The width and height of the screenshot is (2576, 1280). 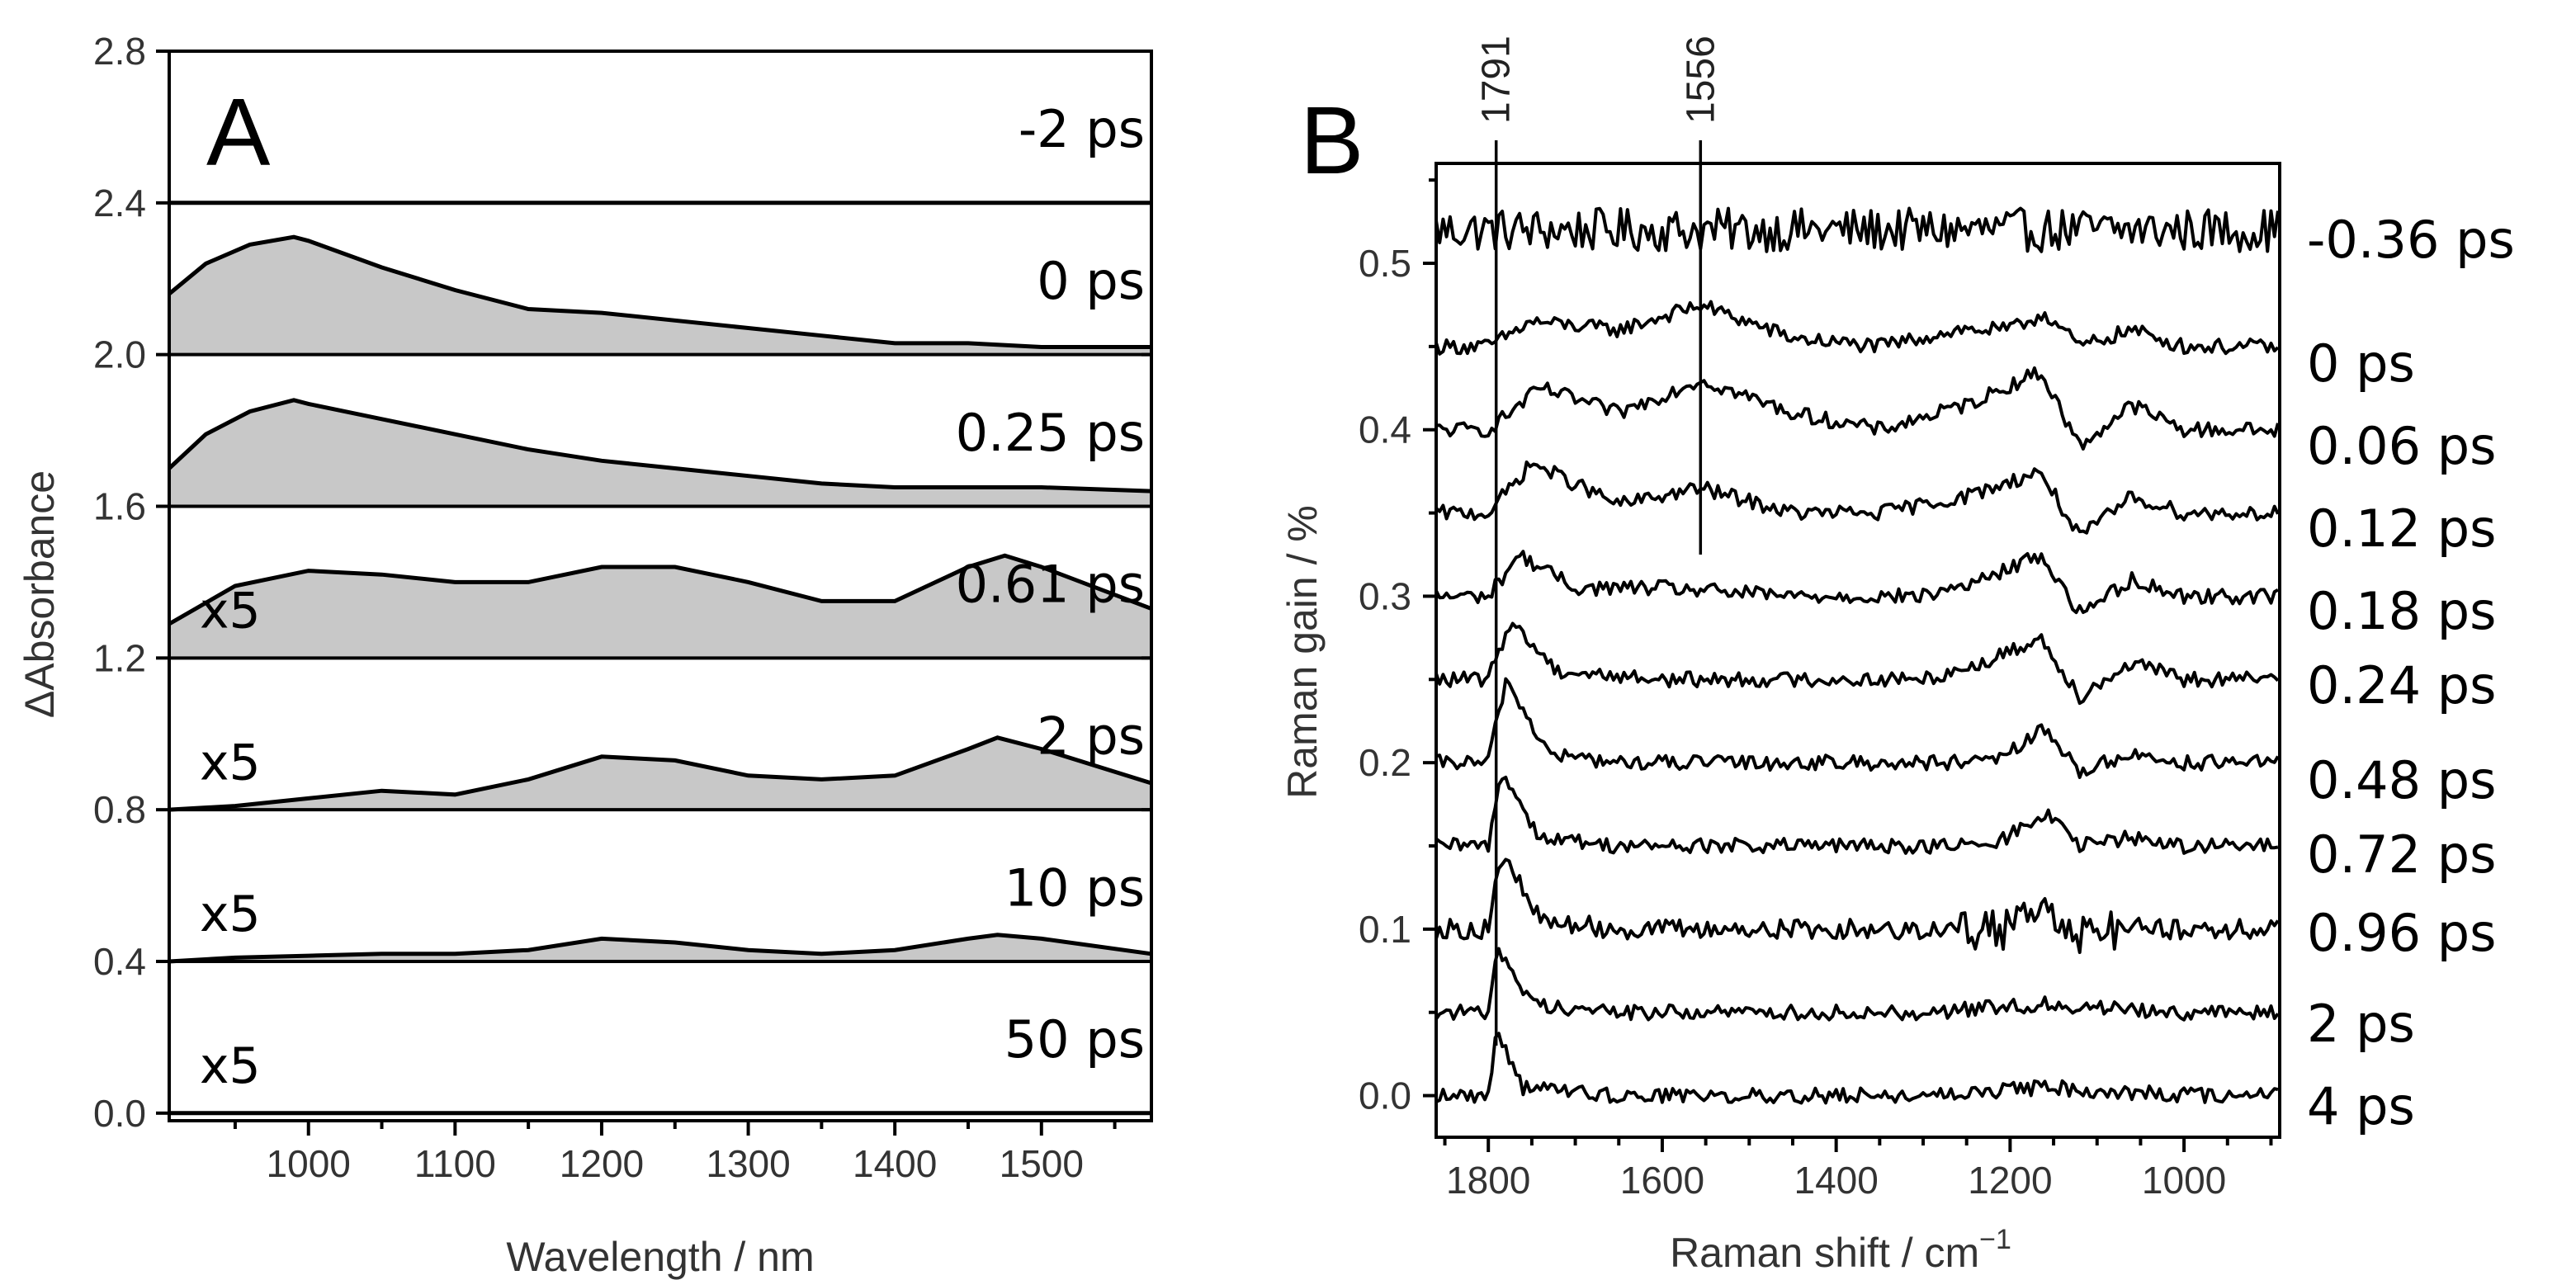 I want to click on panel-b-y-tick-label: 0.5, so click(x=1385, y=263).